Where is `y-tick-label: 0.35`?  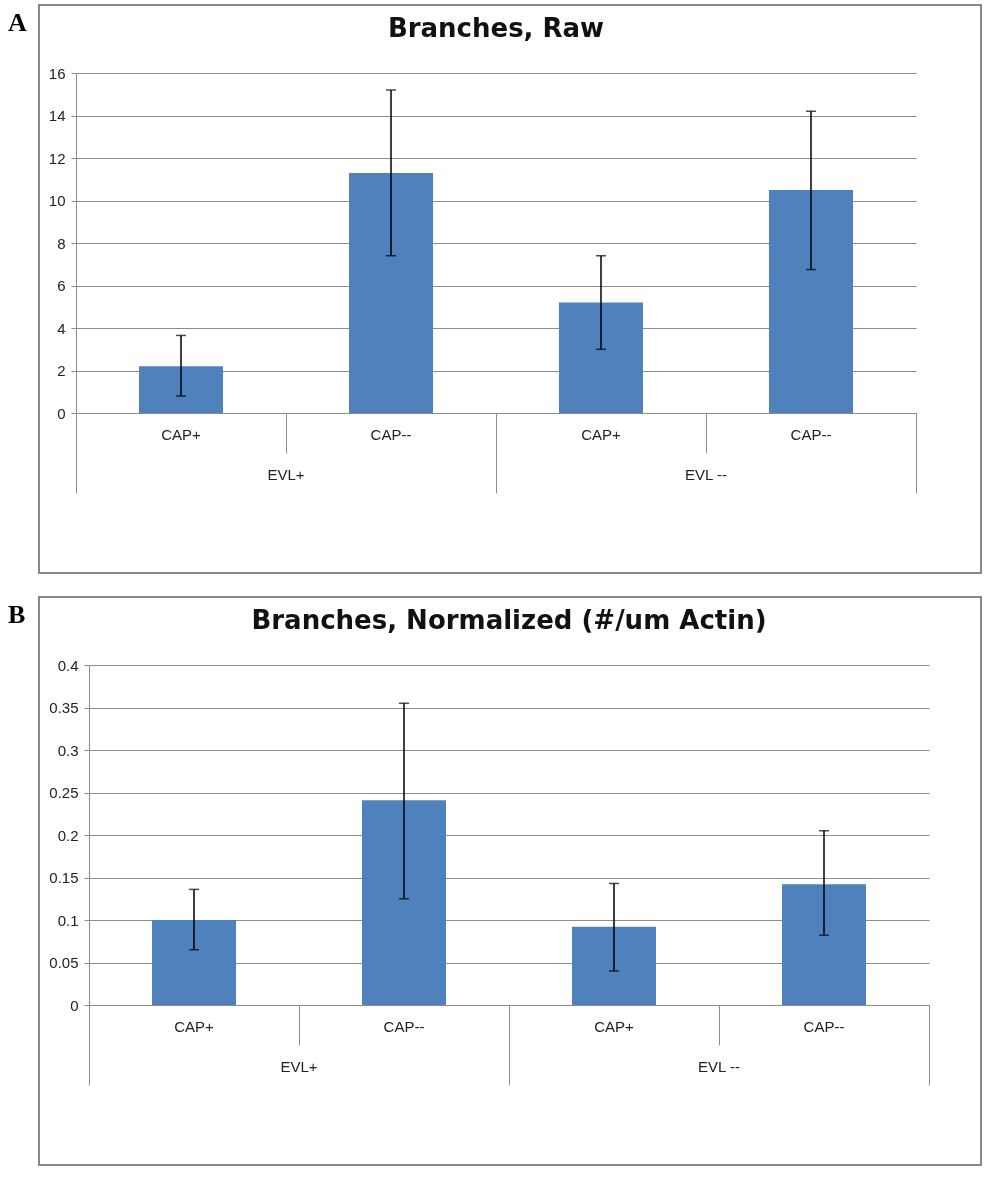
y-tick-label: 0.35 is located at coordinates (64, 707).